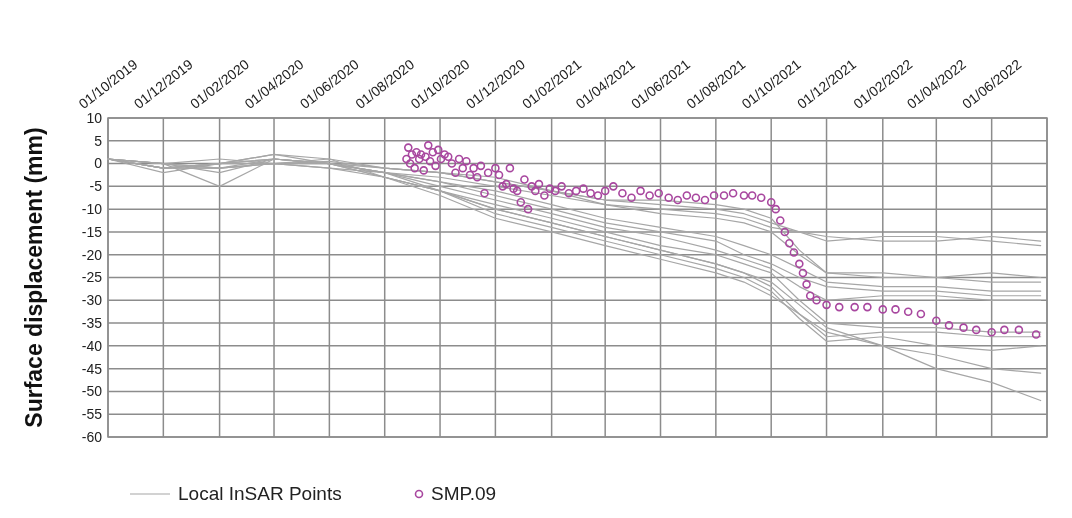  What do you see at coordinates (92, 231) in the screenshot?
I see `y-tick-label: -15` at bounding box center [92, 231].